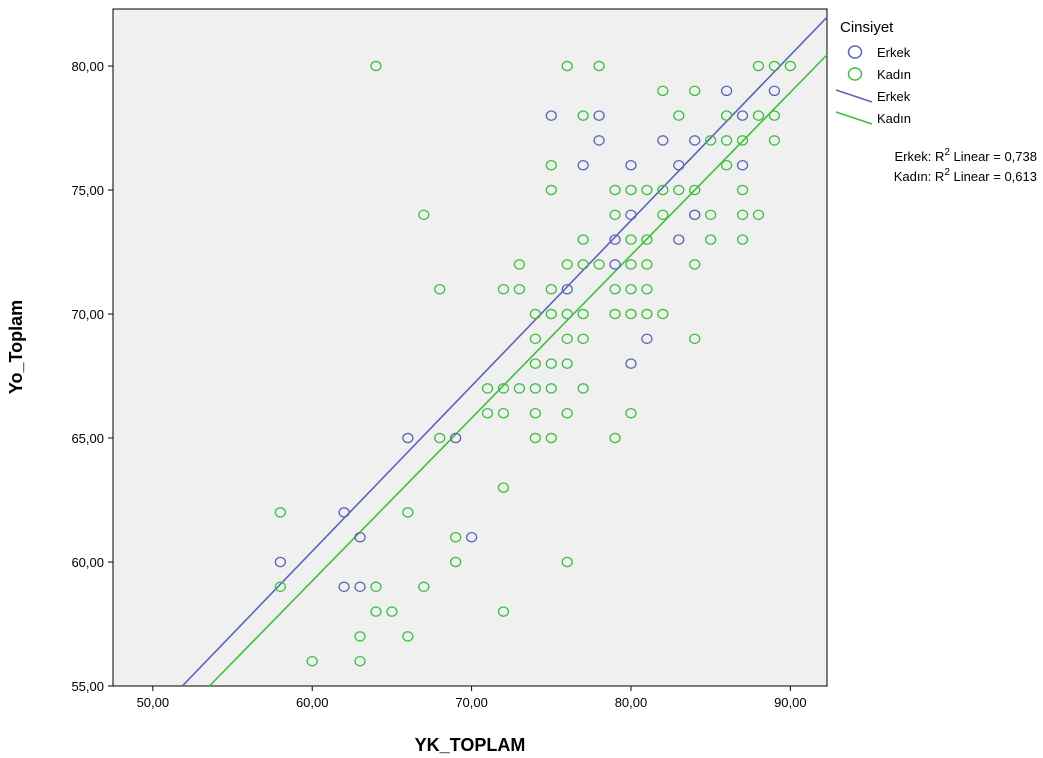 The width and height of the screenshot is (1043, 758). Describe the element at coordinates (965, 175) in the screenshot. I see `r2-annotation: Kadın: R2 Linear = 0,613` at that location.